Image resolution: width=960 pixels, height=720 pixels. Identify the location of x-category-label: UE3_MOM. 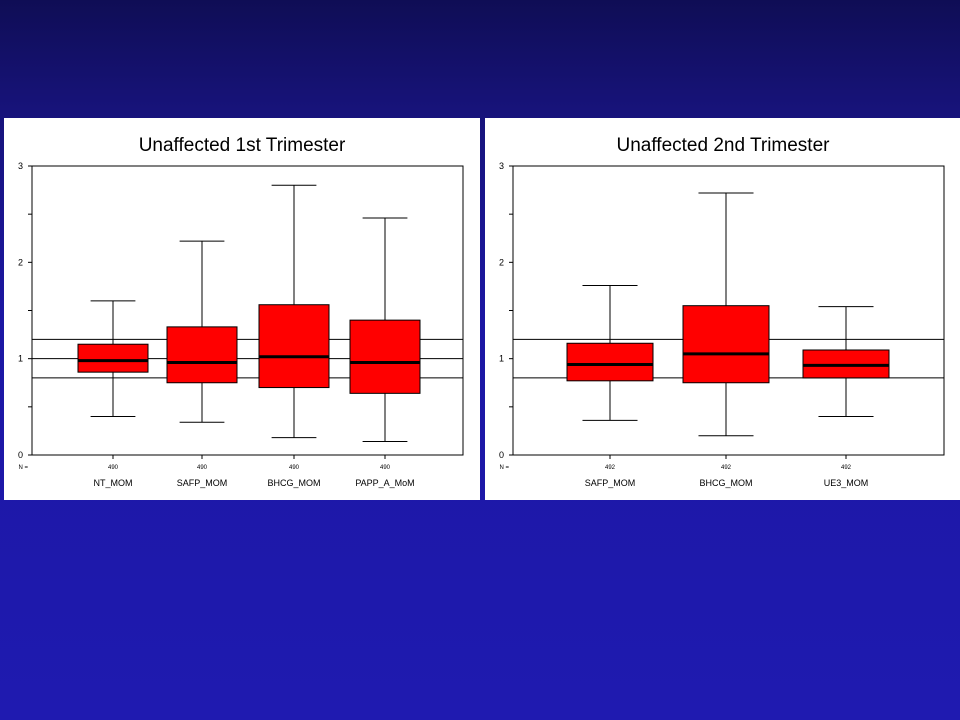
(846, 483).